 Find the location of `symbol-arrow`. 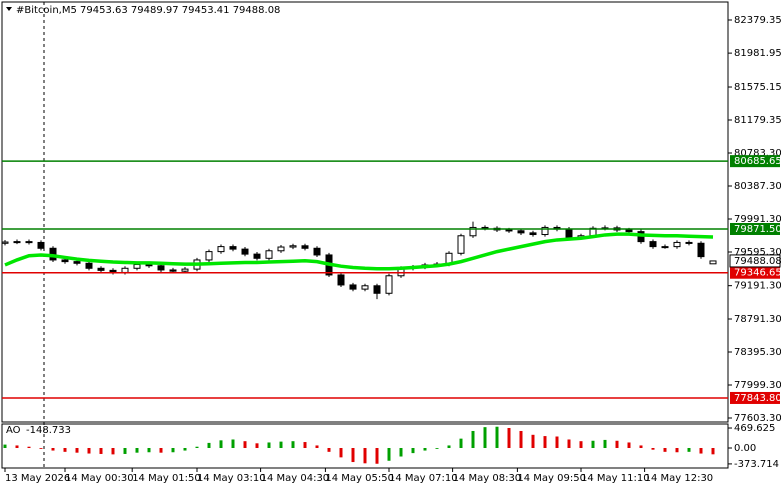

symbol-arrow is located at coordinates (9, 9).